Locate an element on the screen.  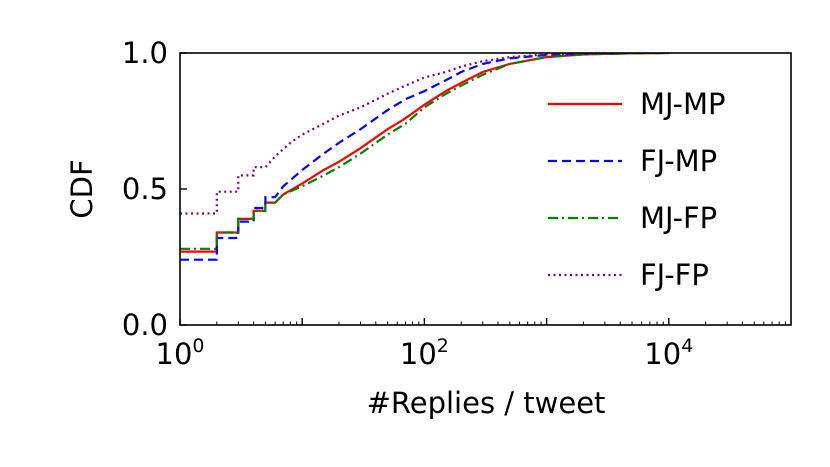
y-tick-label: 1.0 is located at coordinates (145, 53).